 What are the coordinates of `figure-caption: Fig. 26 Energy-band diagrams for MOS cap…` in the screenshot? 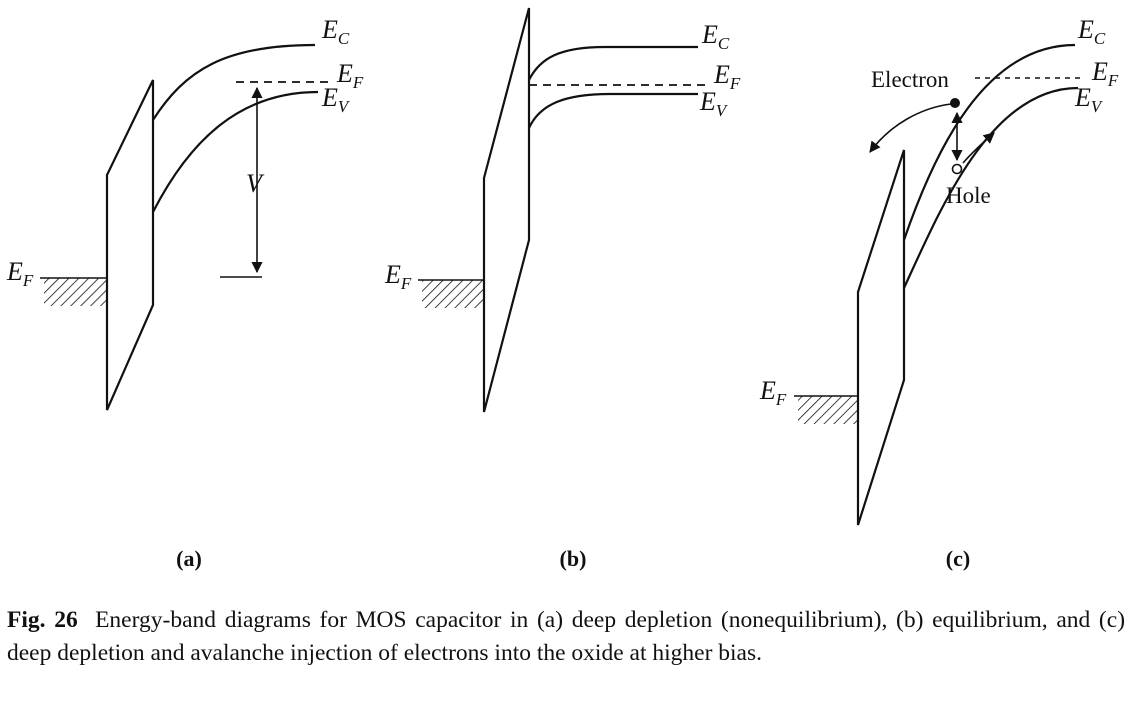 It's located at (566, 637).